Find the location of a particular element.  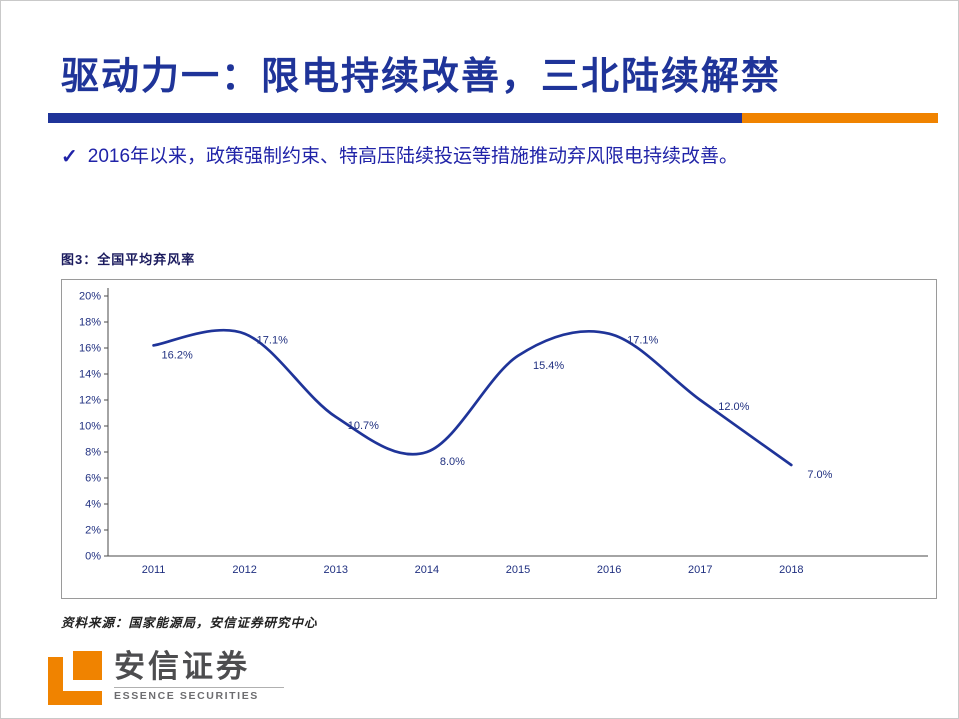

svg-text: 8.0% is located at coordinates (452, 462).